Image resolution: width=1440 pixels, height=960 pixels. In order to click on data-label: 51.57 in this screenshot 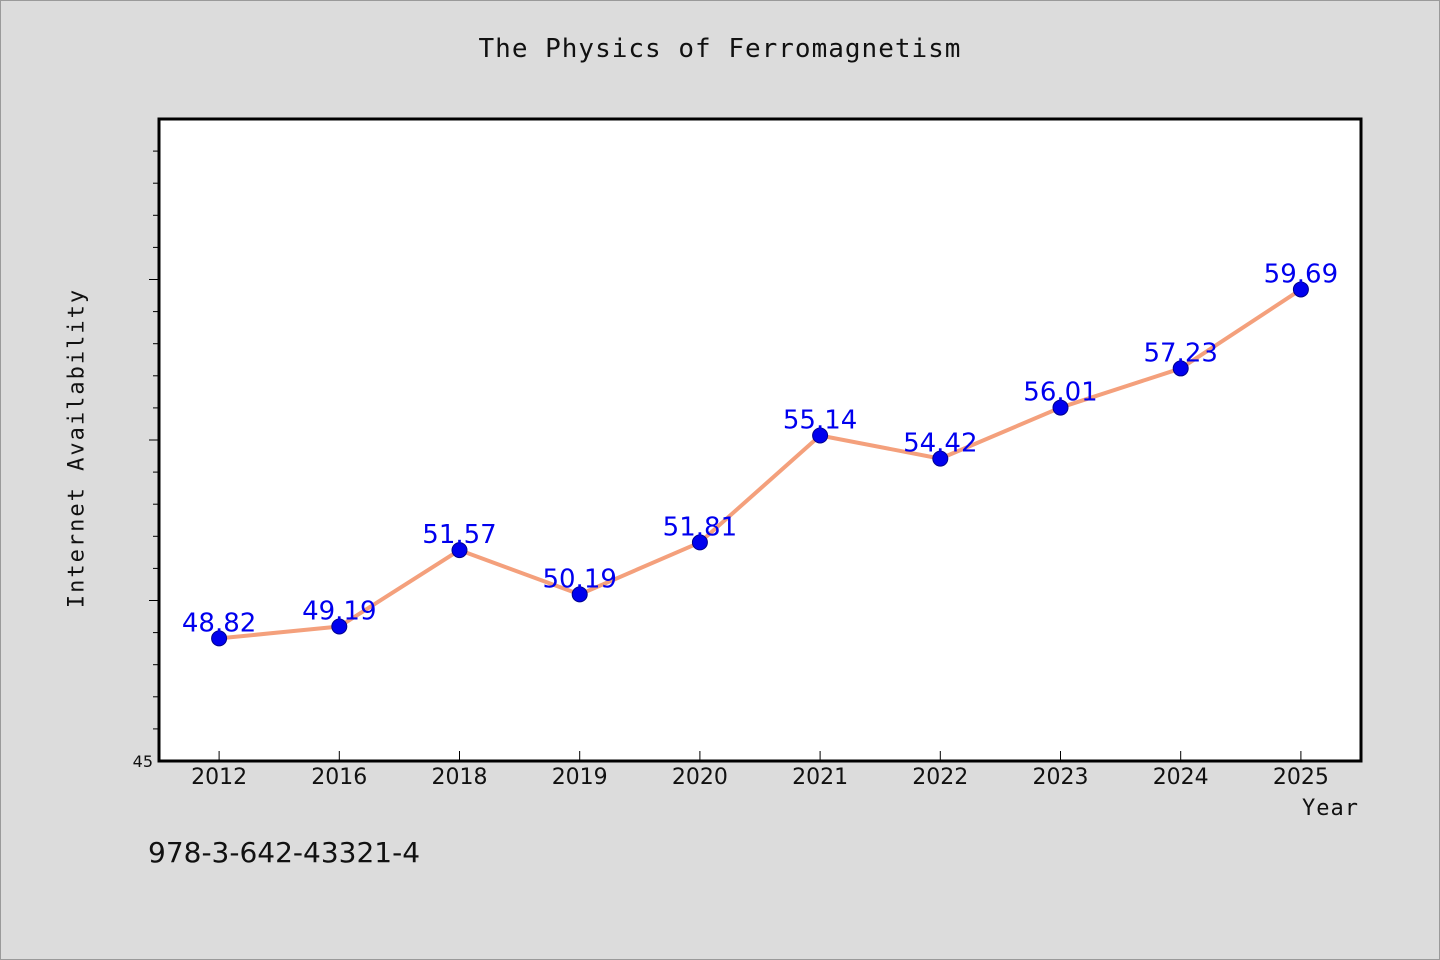, I will do `click(459, 535)`.